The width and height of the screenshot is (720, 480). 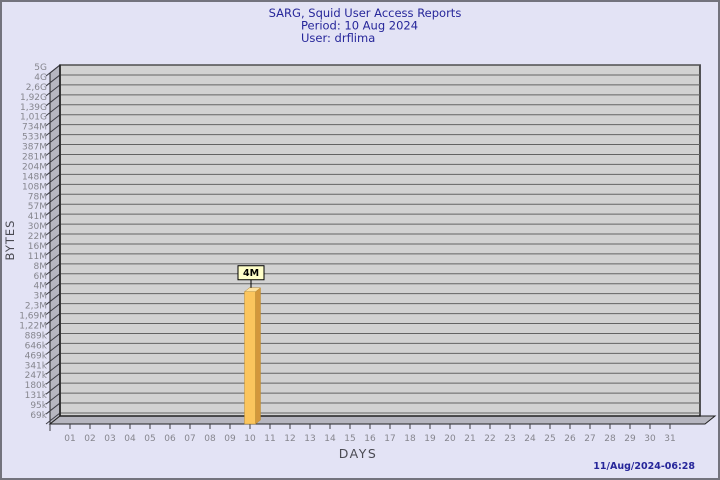 I want to click on y-axis-tick-label: 69k, so click(x=38, y=416).